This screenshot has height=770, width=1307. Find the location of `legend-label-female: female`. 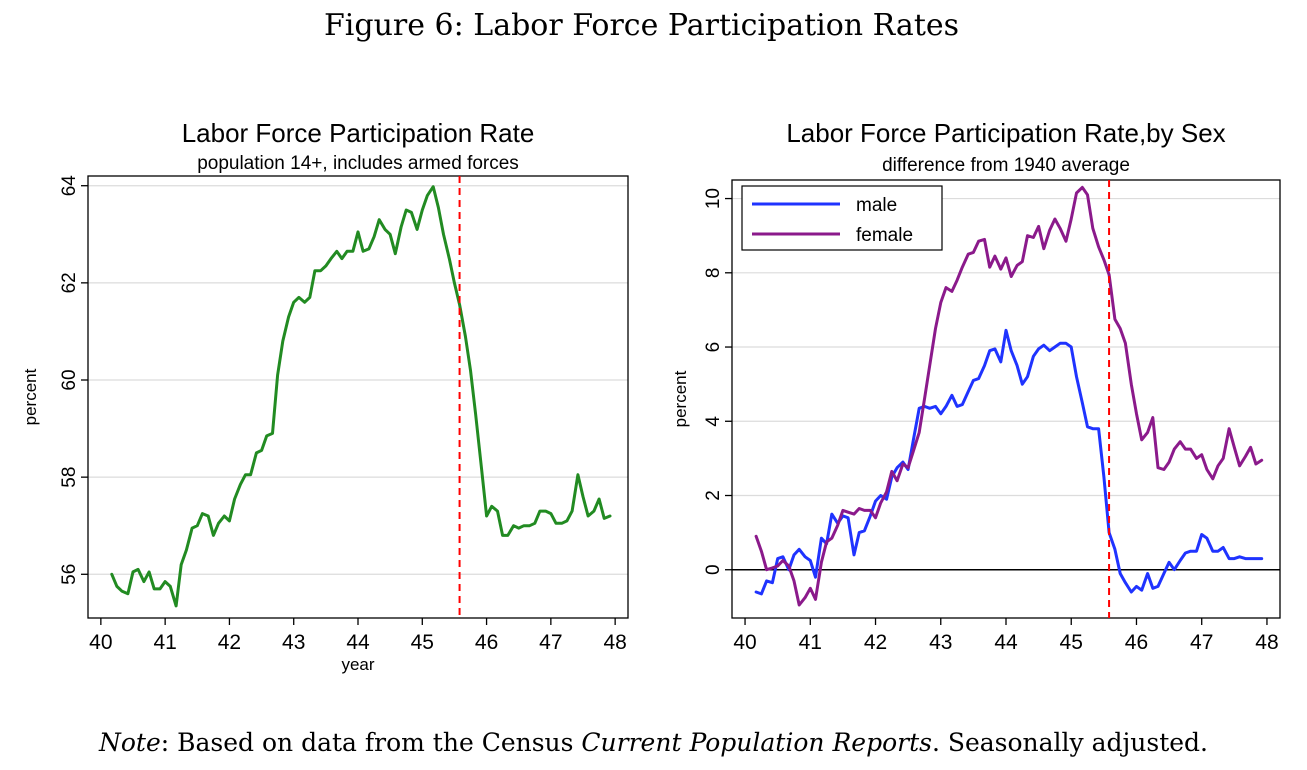

legend-label-female: female is located at coordinates (884, 235).